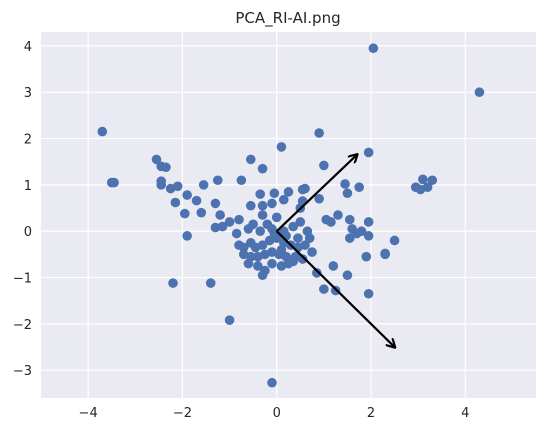 The width and height of the screenshot is (546, 433). I want to click on y-tick-label: 0, so click(28, 232).